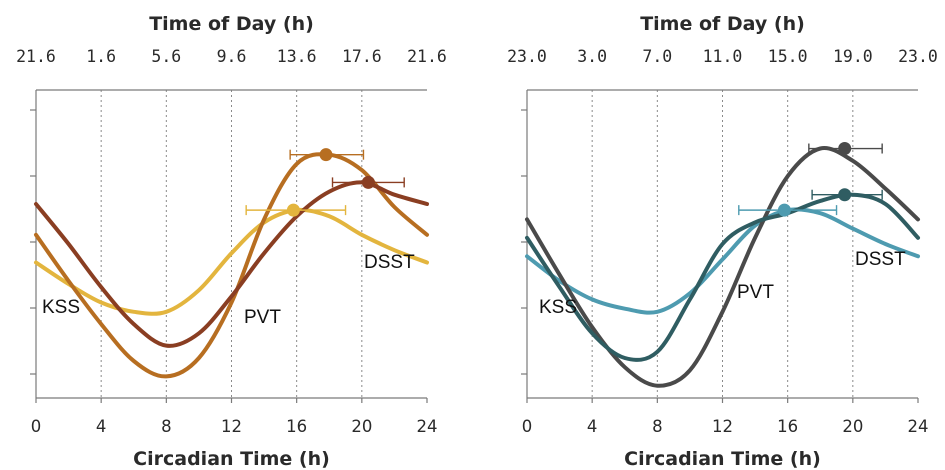 The width and height of the screenshot is (945, 470). What do you see at coordinates (853, 56) in the screenshot?
I see `top-tick-label: 19.0` at bounding box center [853, 56].